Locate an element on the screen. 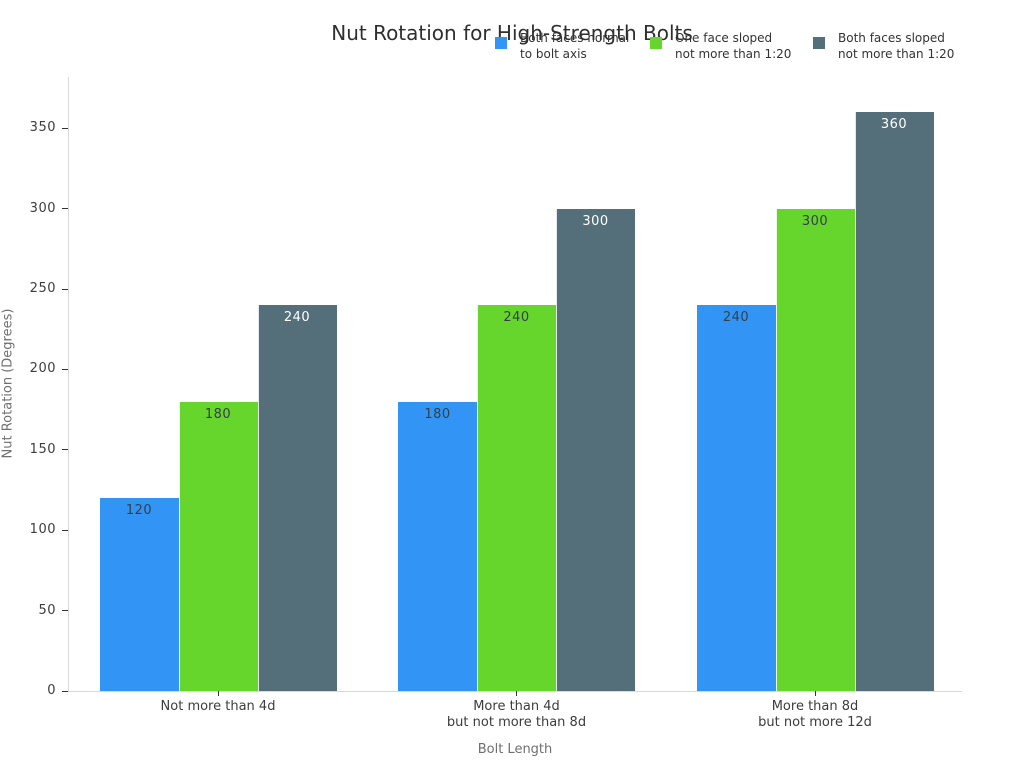 The width and height of the screenshot is (1024, 768). y-tick-label: 200 is located at coordinates (42, 369).